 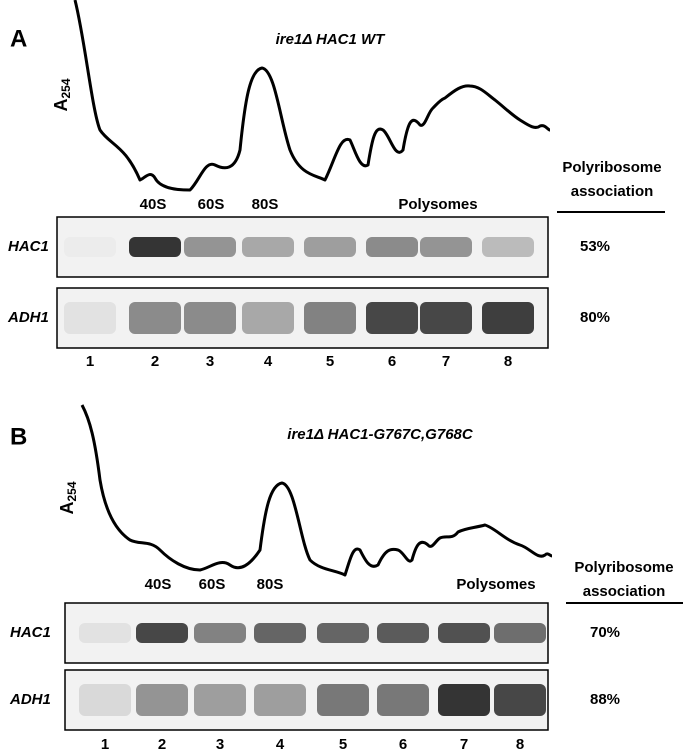 I want to click on association-value: 53%, so click(x=595, y=246).